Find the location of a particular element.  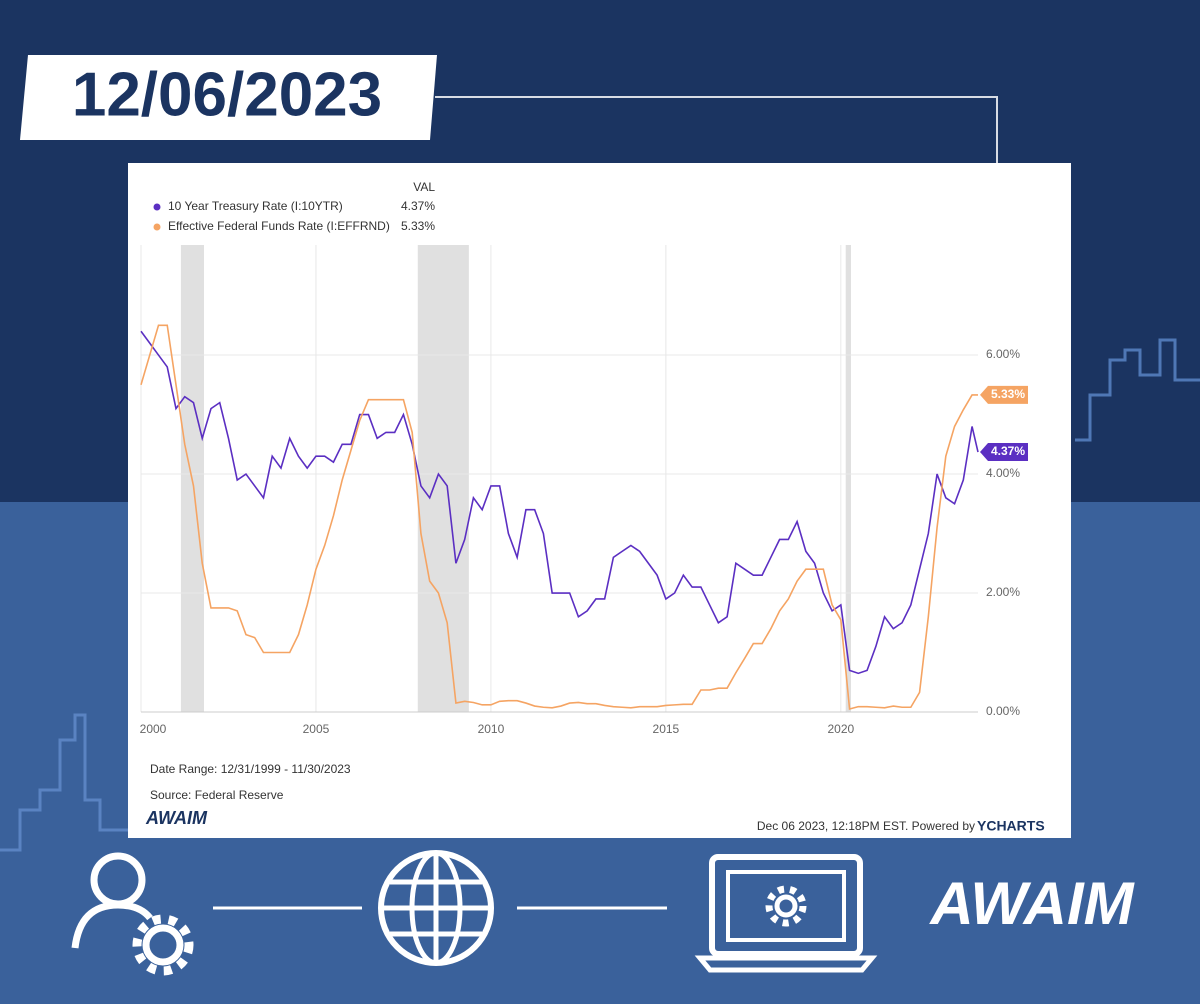

y-tick-label: 6.00% is located at coordinates (1003, 354).